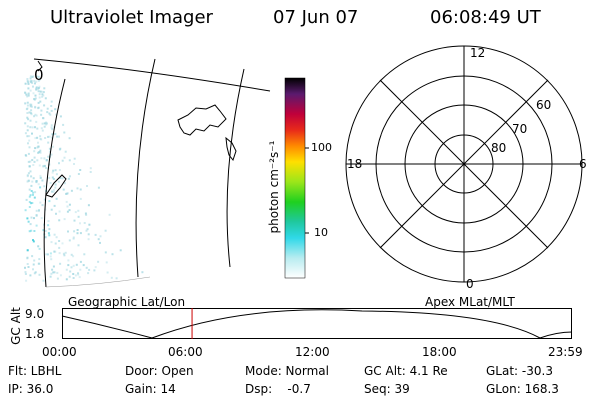  Describe the element at coordinates (278, 389) in the screenshot. I see `status-dsp: Dsp: -0.7` at that location.